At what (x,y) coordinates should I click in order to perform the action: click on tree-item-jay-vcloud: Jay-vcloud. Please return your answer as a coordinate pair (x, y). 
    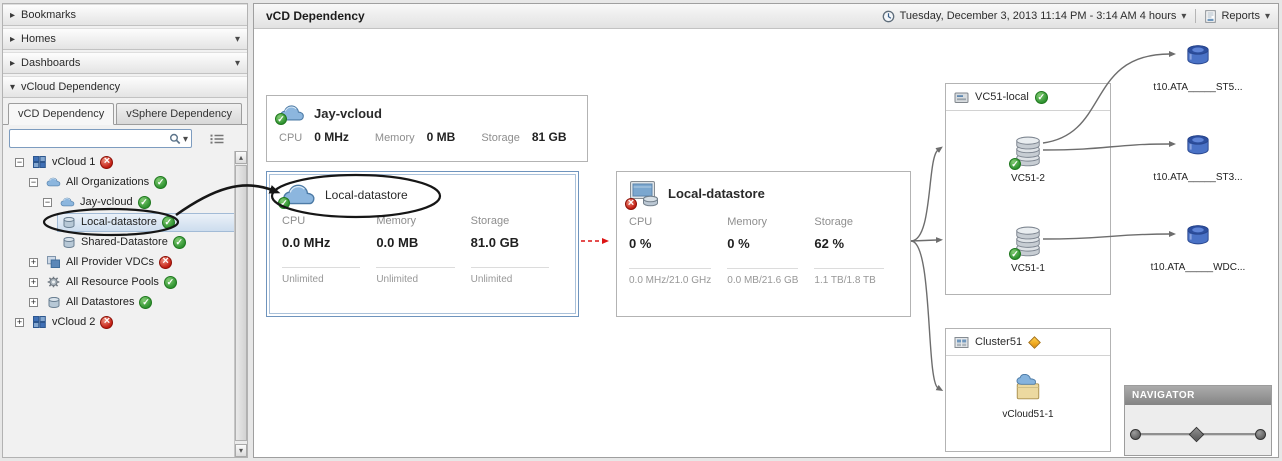
    Looking at the image, I should click on (119, 202).